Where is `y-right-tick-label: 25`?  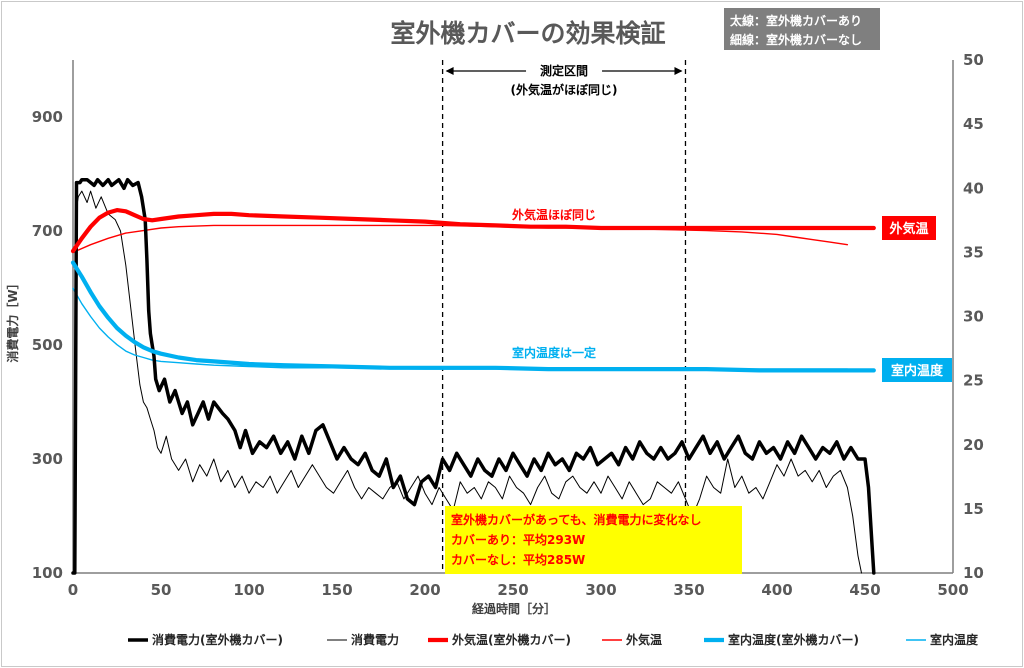
y-right-tick-label: 25 is located at coordinates (973, 381).